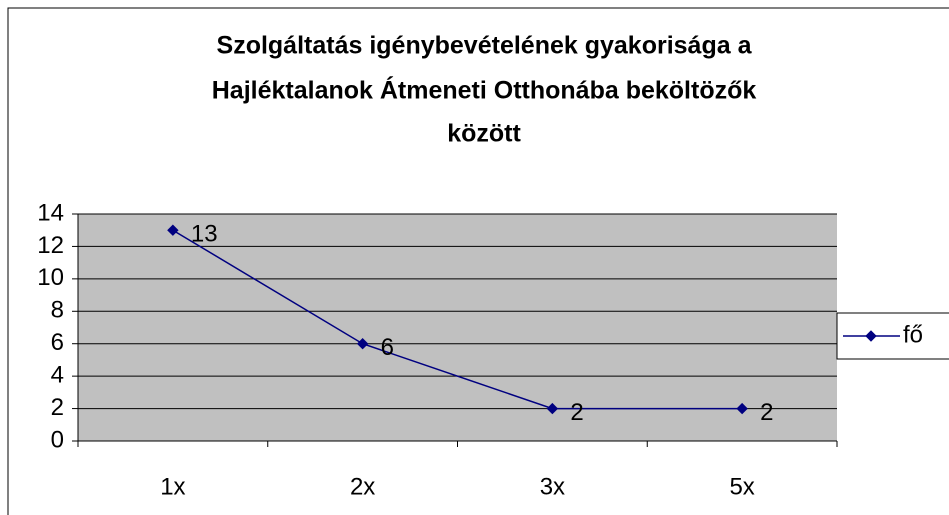 This screenshot has width=949, height=515. What do you see at coordinates (871, 336) in the screenshot?
I see `legend-marker` at bounding box center [871, 336].